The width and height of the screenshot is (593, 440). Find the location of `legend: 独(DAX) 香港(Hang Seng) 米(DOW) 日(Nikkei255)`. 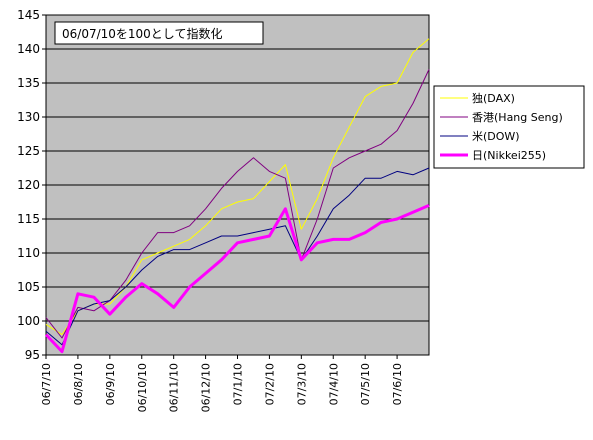

legend: 独(DAX) 香港(Hang Seng) 米(DOW) 日(Nikkei255) is located at coordinates (509, 127).